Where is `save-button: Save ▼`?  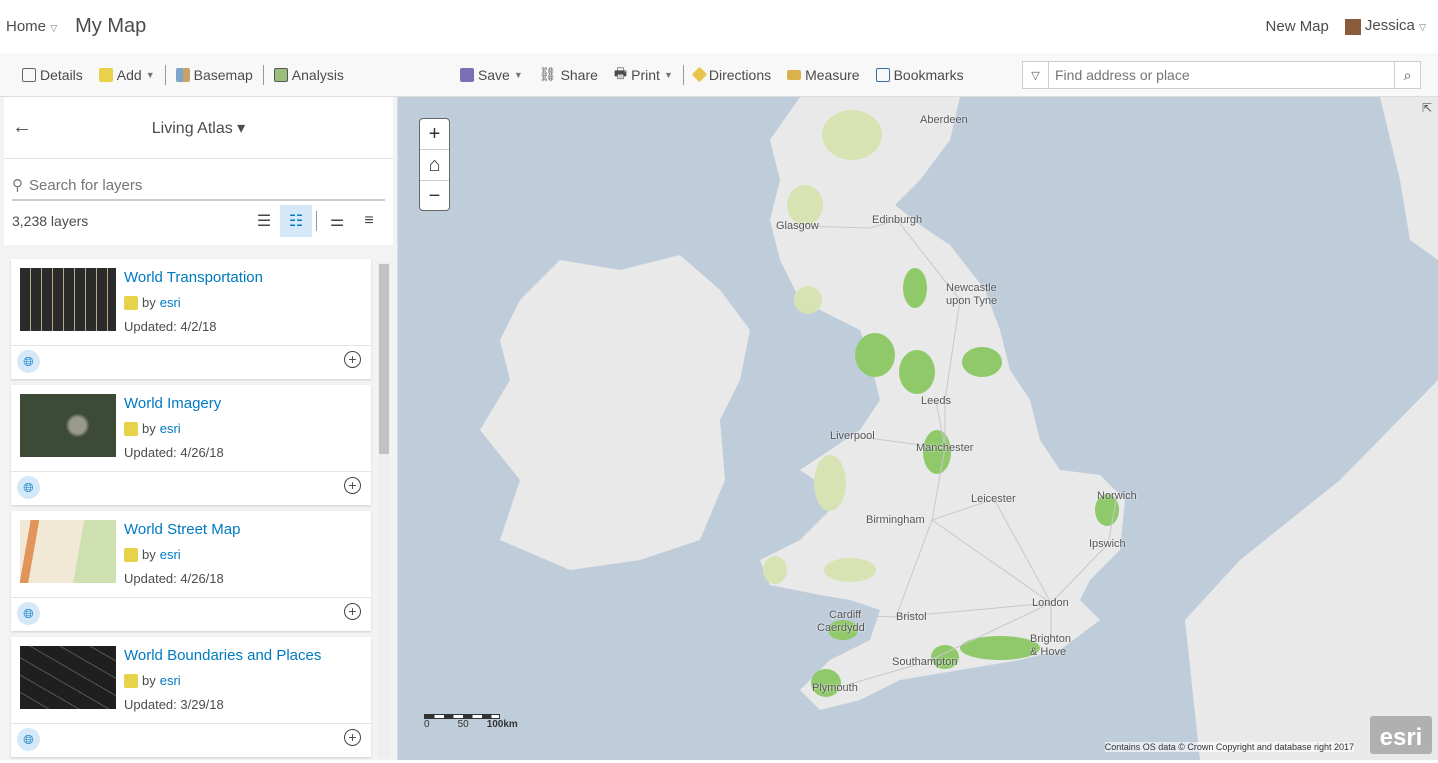
save-button: Save ▼ is located at coordinates (491, 75).